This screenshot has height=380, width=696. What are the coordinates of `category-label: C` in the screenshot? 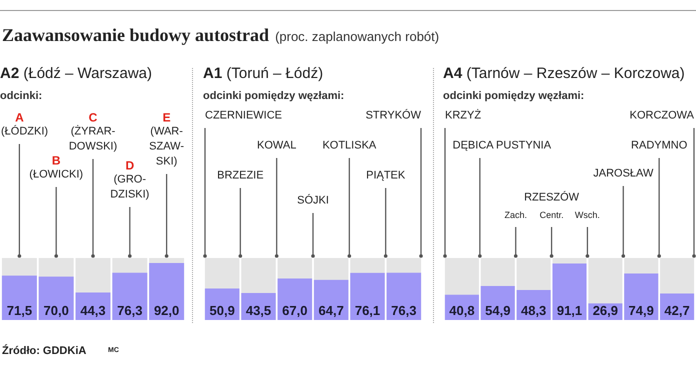 It's located at (93, 117).